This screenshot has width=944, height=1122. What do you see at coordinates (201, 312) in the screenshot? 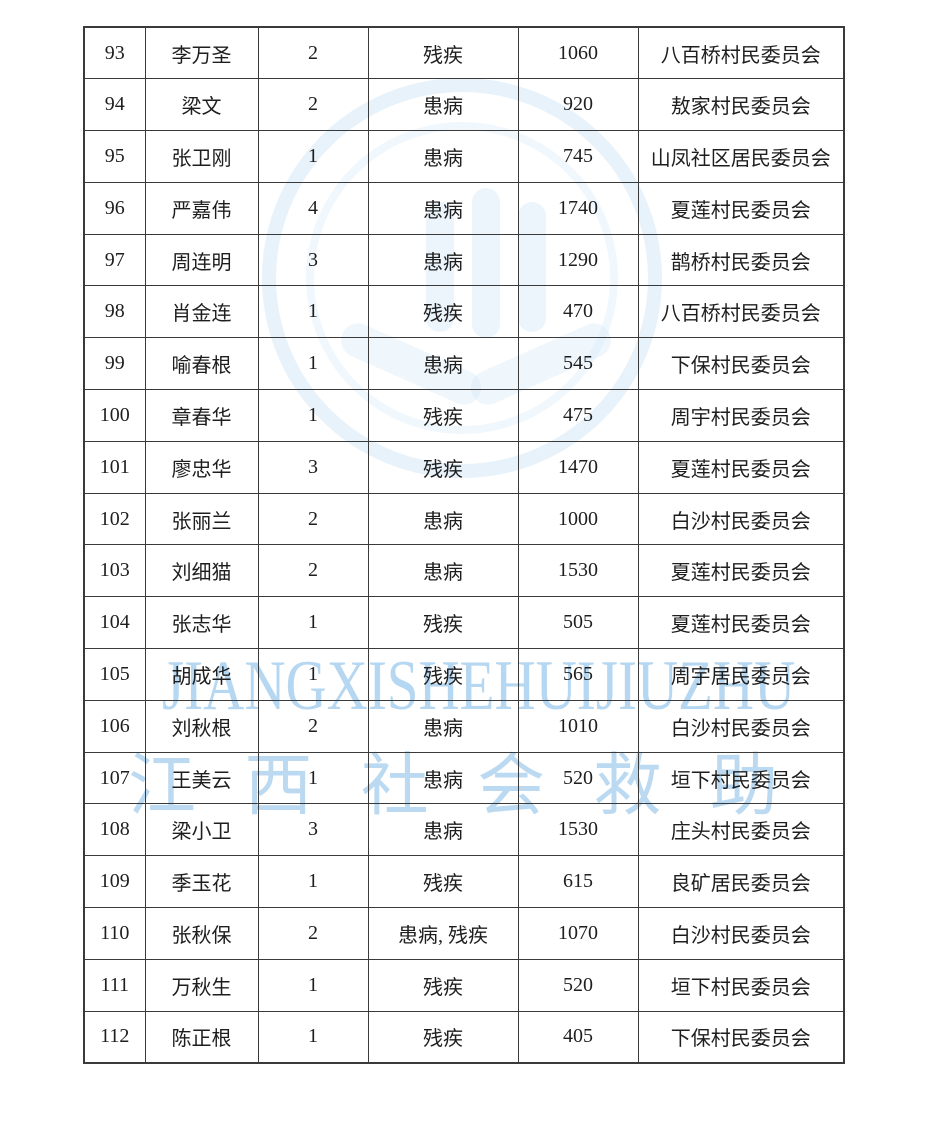
I see `cell-person-name: 肖金连` at bounding box center [201, 312].